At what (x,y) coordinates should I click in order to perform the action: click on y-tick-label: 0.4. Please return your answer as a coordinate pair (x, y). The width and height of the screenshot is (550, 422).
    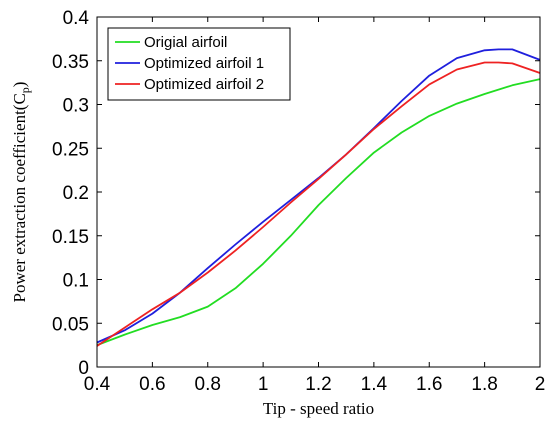
    Looking at the image, I should click on (76, 18).